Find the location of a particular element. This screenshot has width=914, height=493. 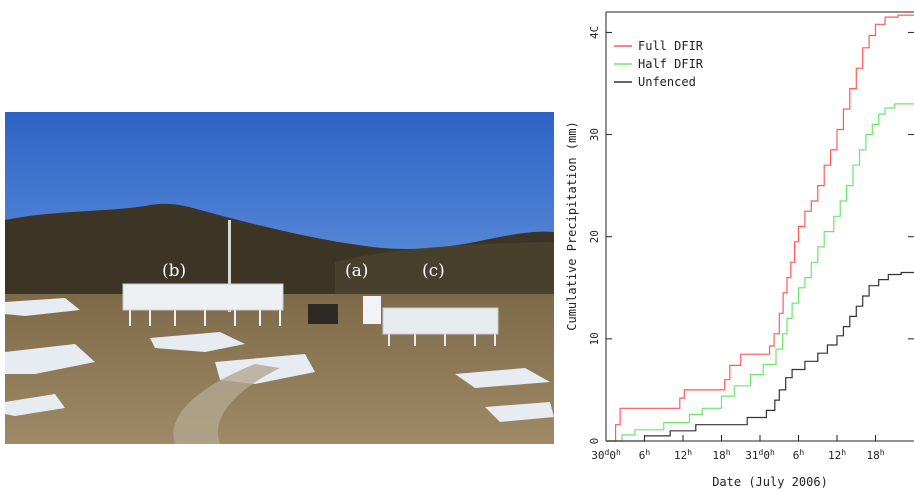

legend-label: Unfenced is located at coordinates (667, 82).